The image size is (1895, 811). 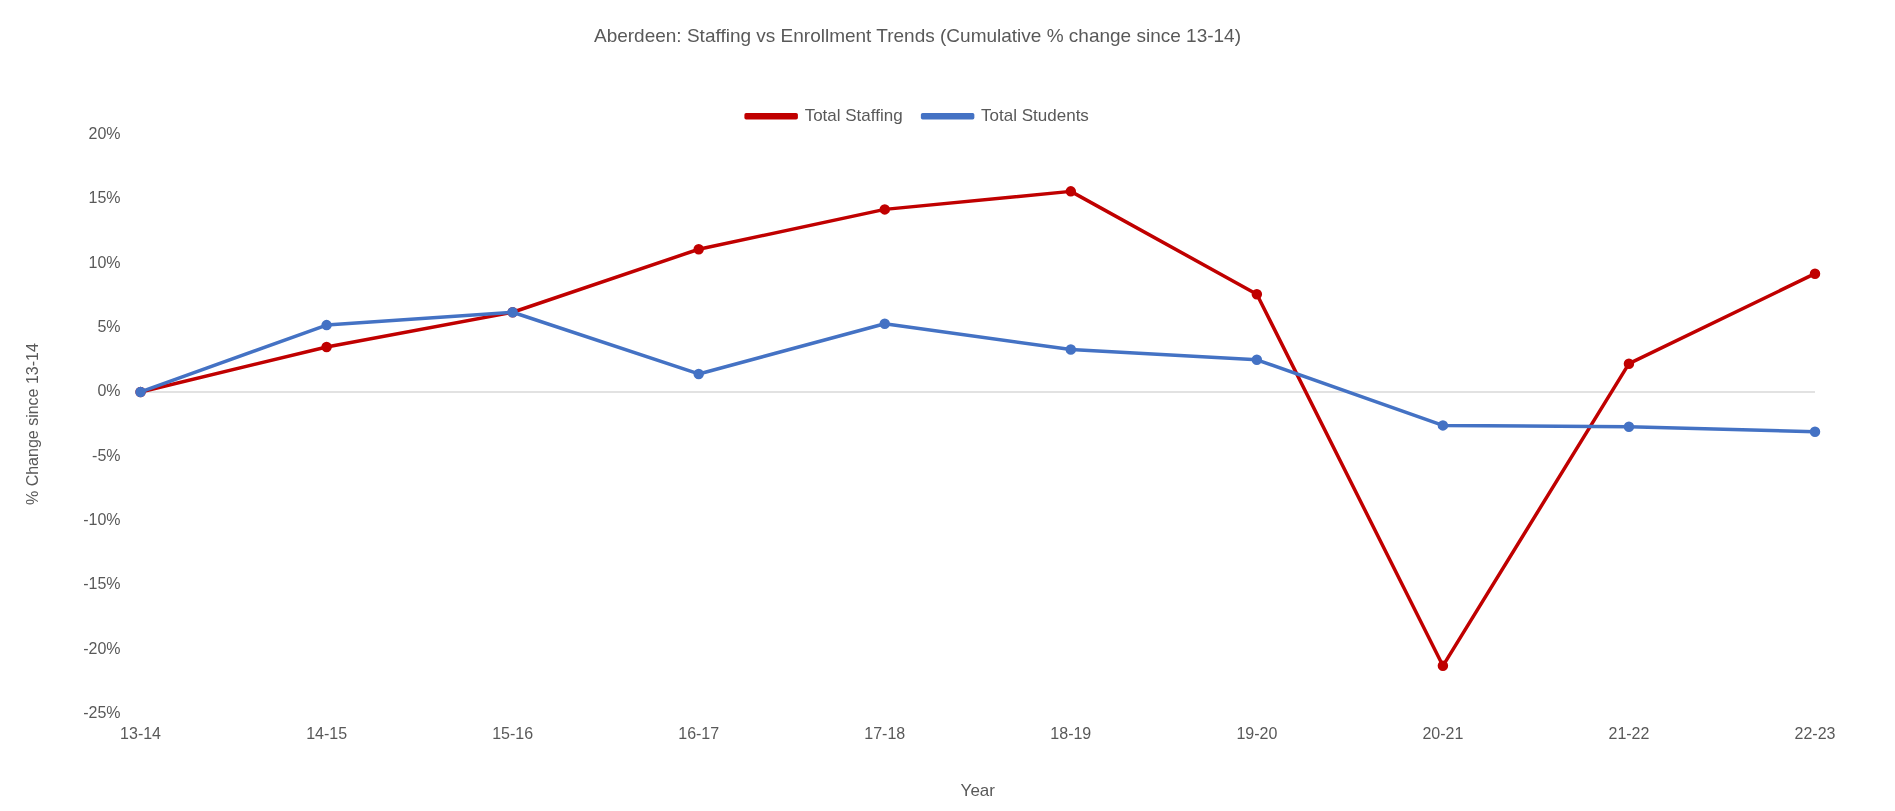 What do you see at coordinates (1629, 734) in the screenshot?
I see `x-tick-label: 21-22` at bounding box center [1629, 734].